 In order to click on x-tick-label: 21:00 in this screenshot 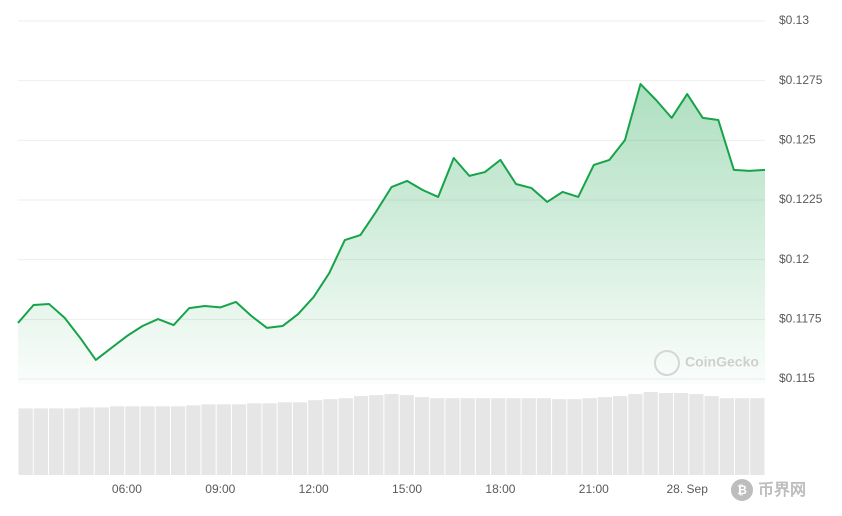, I will do `click(594, 489)`.